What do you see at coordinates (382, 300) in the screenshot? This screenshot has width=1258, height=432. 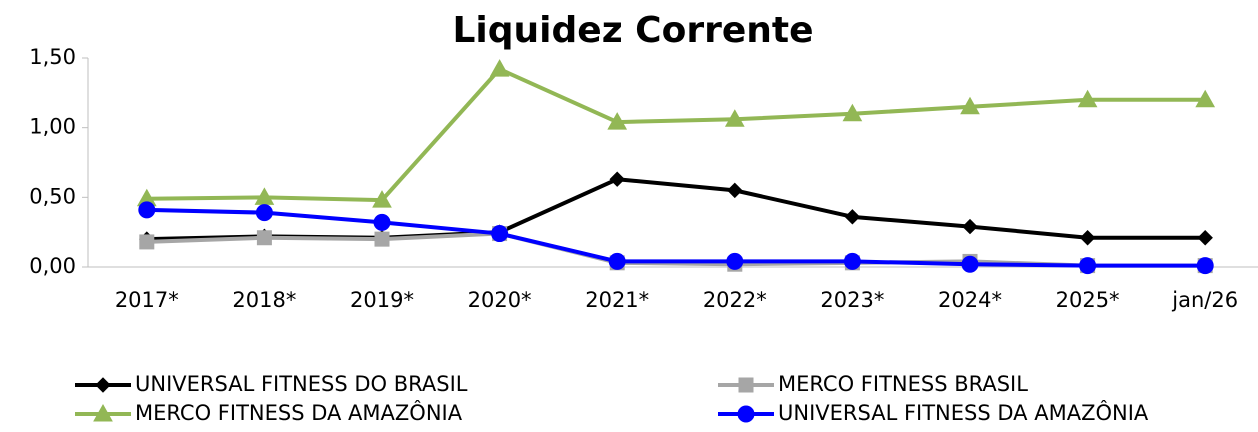 I see `x-tick-label: 2019*` at bounding box center [382, 300].